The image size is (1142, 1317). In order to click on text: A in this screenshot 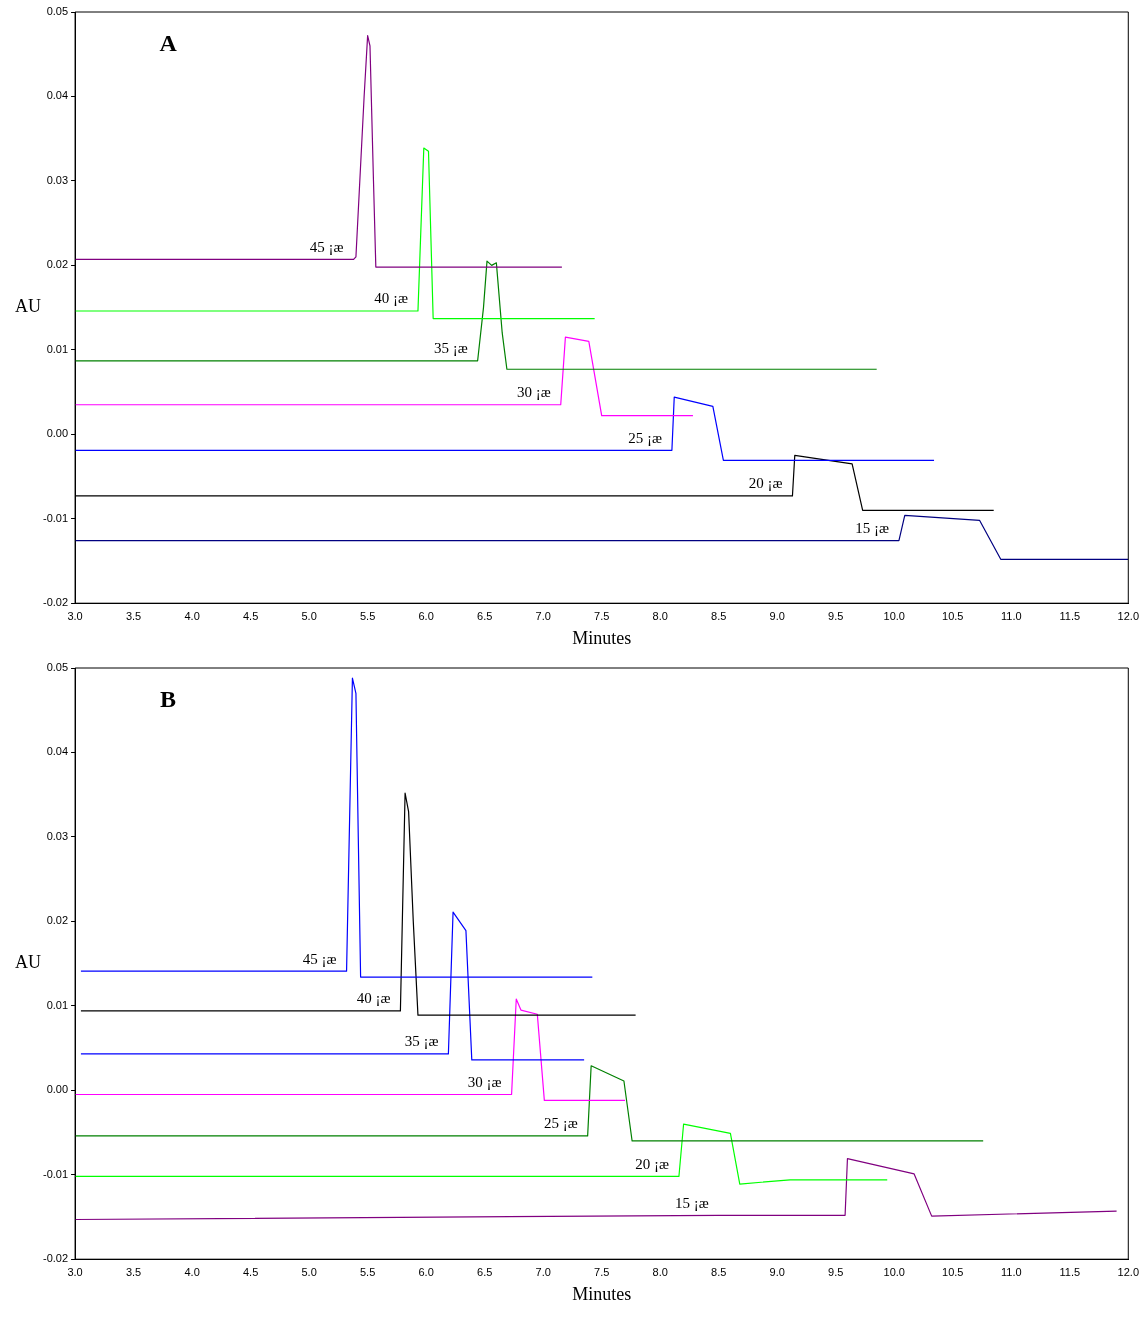, I will do `click(168, 43)`.